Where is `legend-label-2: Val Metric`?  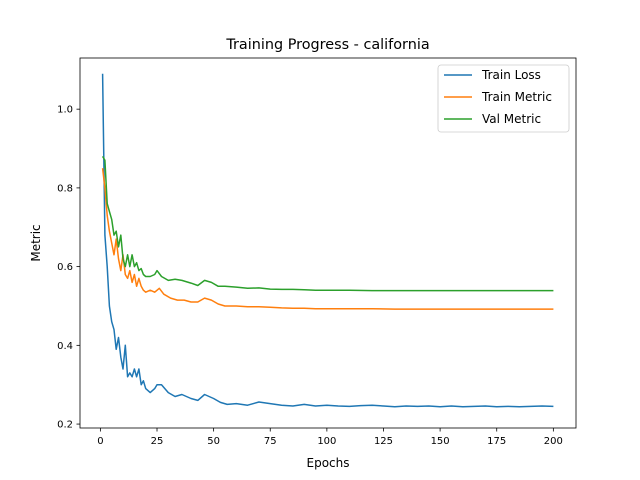 legend-label-2: Val Metric is located at coordinates (511, 119).